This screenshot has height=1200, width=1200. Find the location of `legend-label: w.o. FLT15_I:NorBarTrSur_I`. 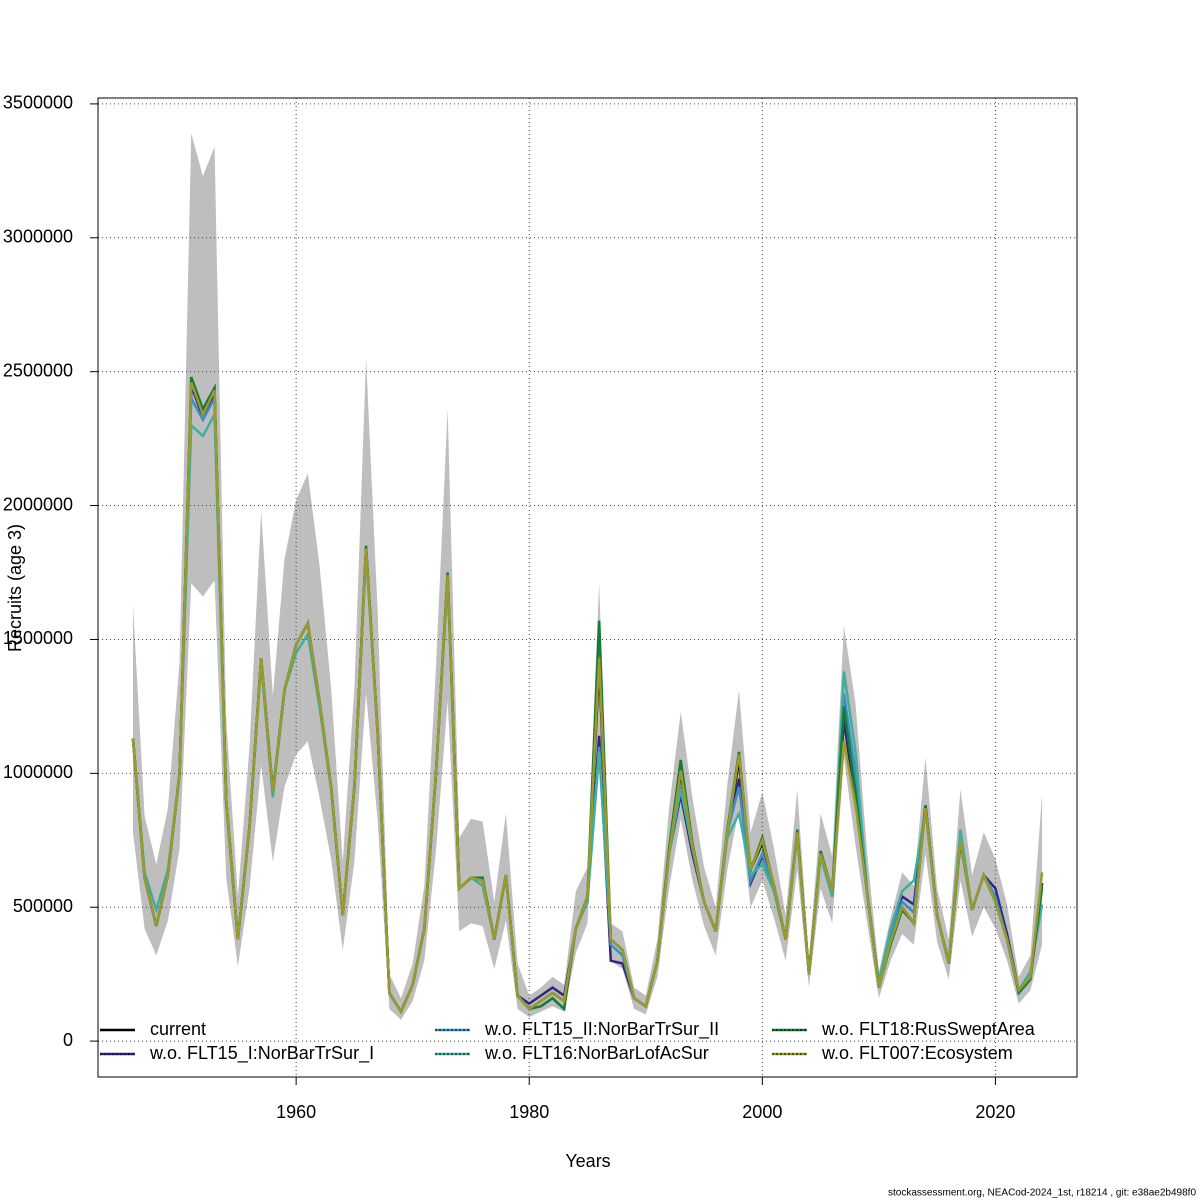

legend-label: w.o. FLT15_I:NorBarTrSur_I is located at coordinates (261, 1053).